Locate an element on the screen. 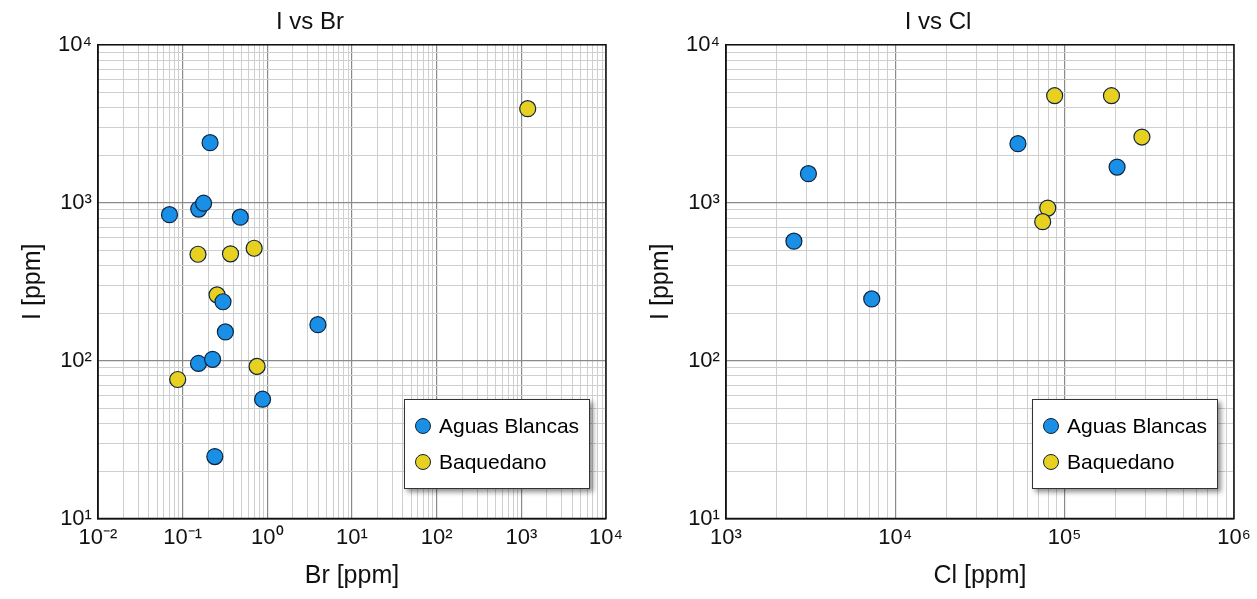 The width and height of the screenshot is (1257, 599). chart-title: I vs Cl is located at coordinates (938, 21).